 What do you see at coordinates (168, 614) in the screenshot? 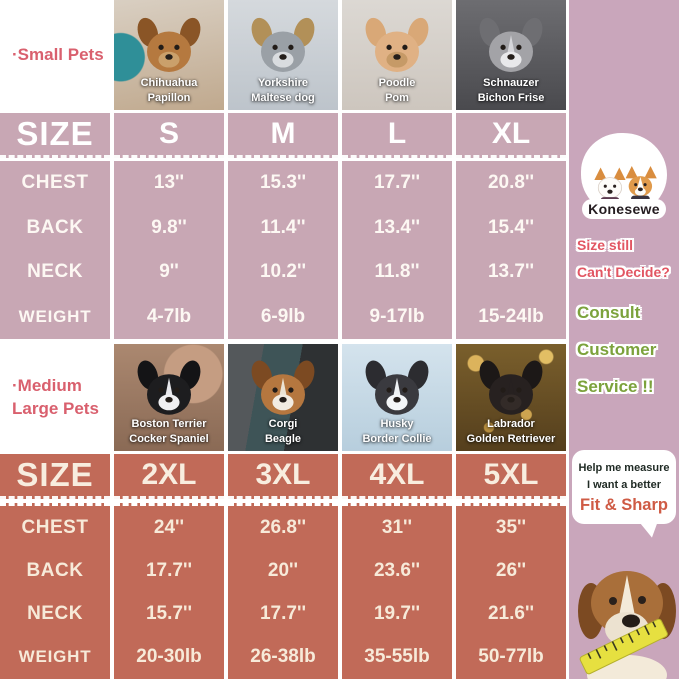
I see `value-cell: 15.7''` at bounding box center [168, 614].